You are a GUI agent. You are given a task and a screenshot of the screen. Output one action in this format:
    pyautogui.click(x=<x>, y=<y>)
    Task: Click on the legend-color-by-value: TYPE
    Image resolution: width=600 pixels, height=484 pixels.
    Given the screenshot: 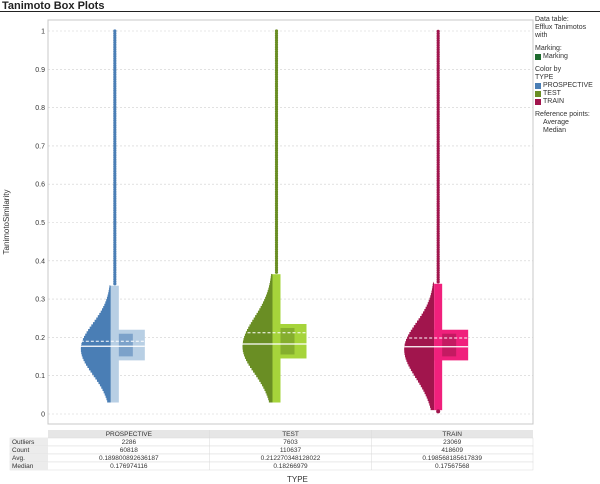 What is the action you would take?
    pyautogui.click(x=544, y=77)
    